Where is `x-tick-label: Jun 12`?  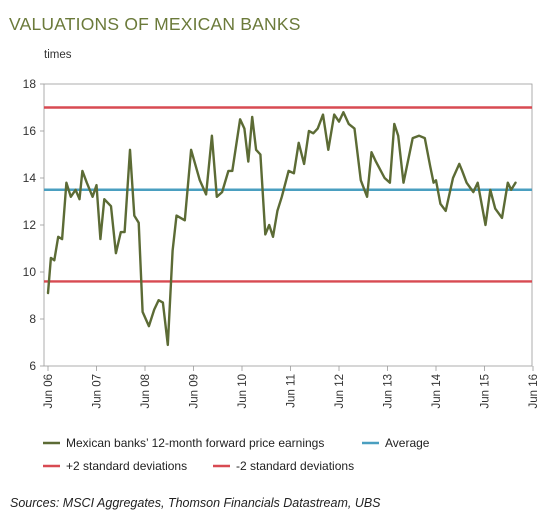
x-tick-label: Jun 12 is located at coordinates (340, 391).